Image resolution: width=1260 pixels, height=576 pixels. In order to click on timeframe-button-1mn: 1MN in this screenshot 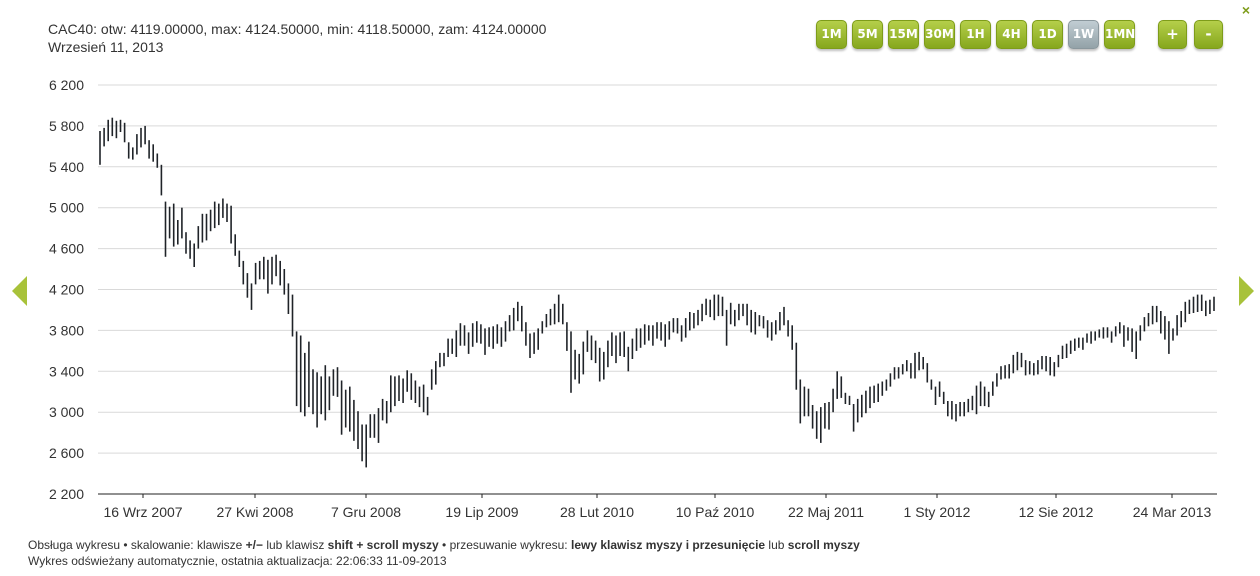, I will do `click(1119, 34)`.